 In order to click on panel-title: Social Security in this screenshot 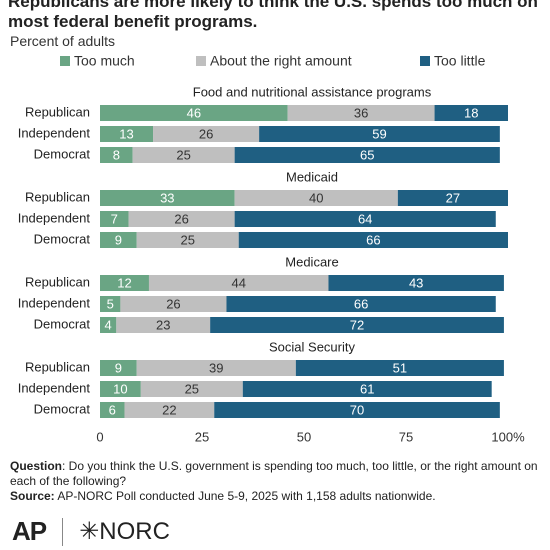, I will do `click(312, 346)`.